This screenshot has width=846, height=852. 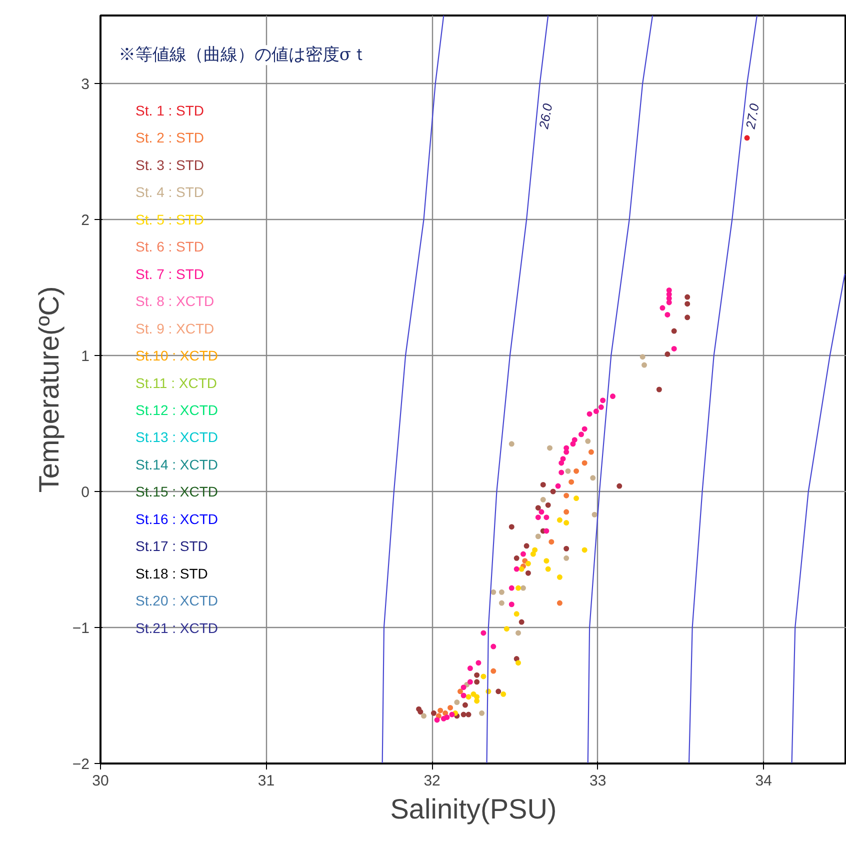 I want to click on legend-label: St. 9 : XCTD, so click(x=175, y=328).